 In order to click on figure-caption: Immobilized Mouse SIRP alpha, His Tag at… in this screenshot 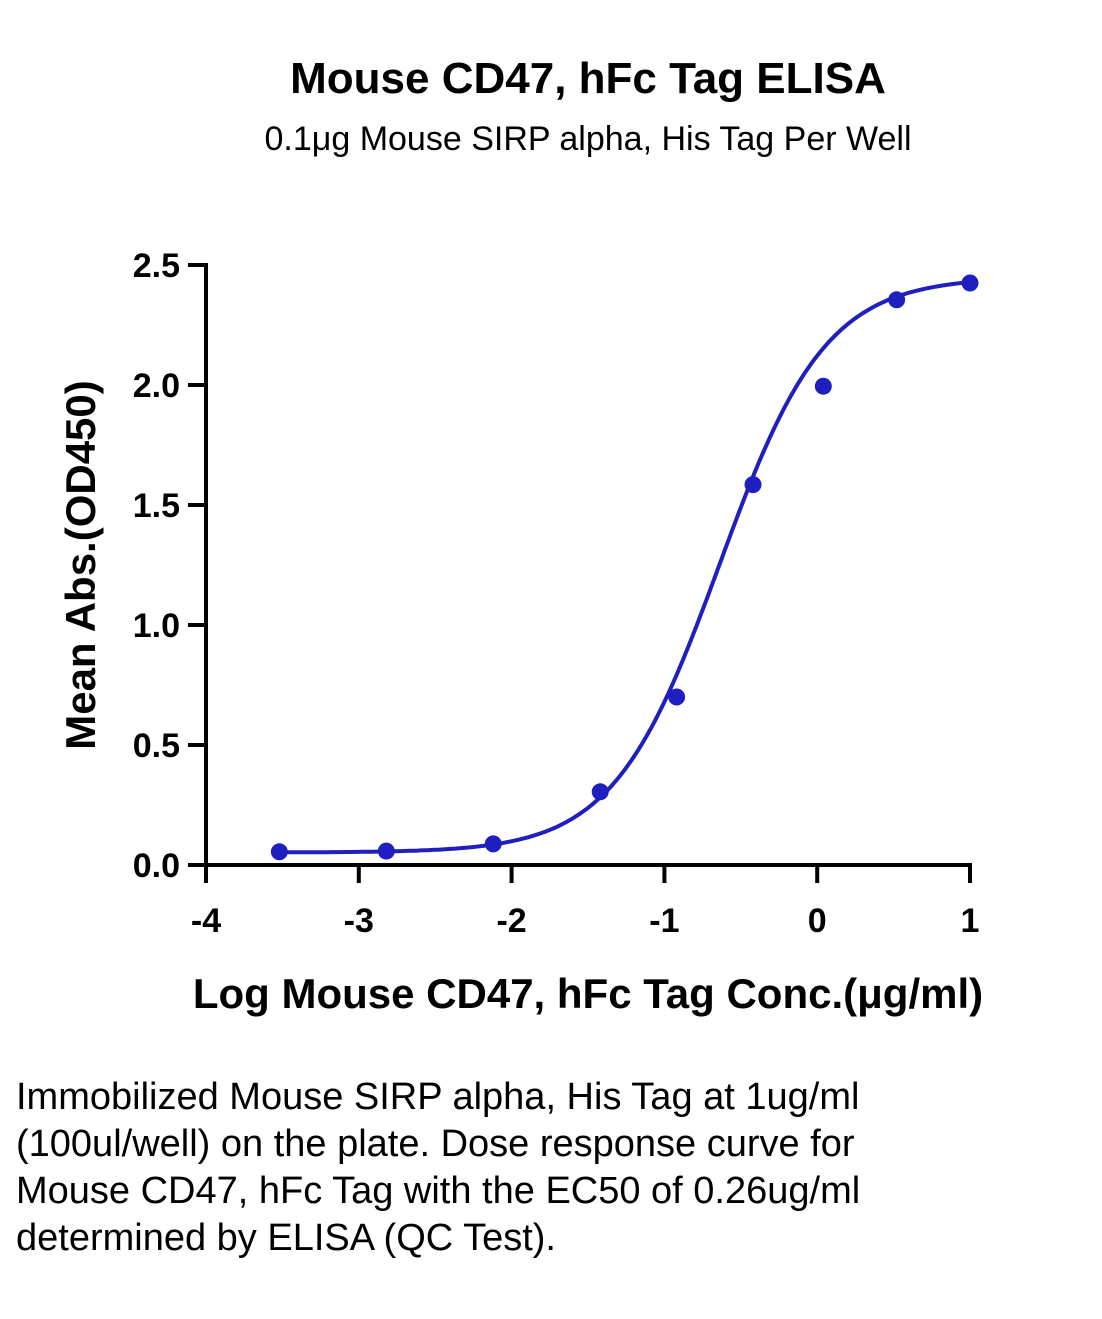, I will do `click(438, 1167)`.